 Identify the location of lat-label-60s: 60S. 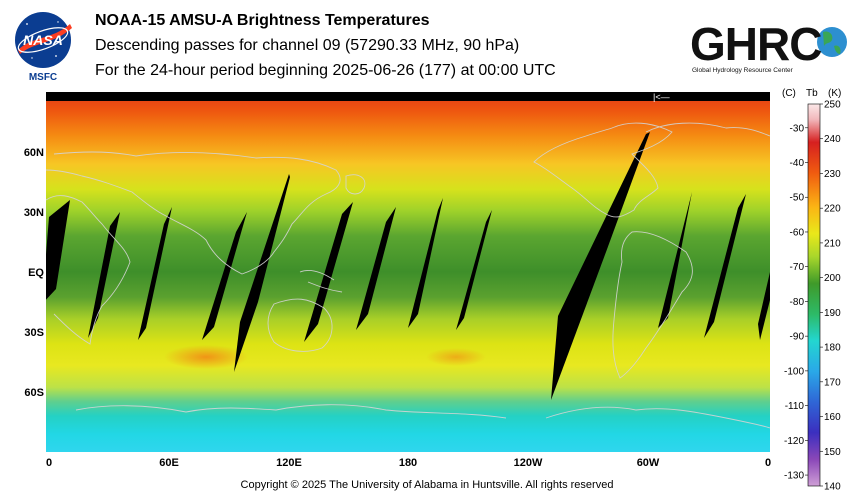
(34, 393).